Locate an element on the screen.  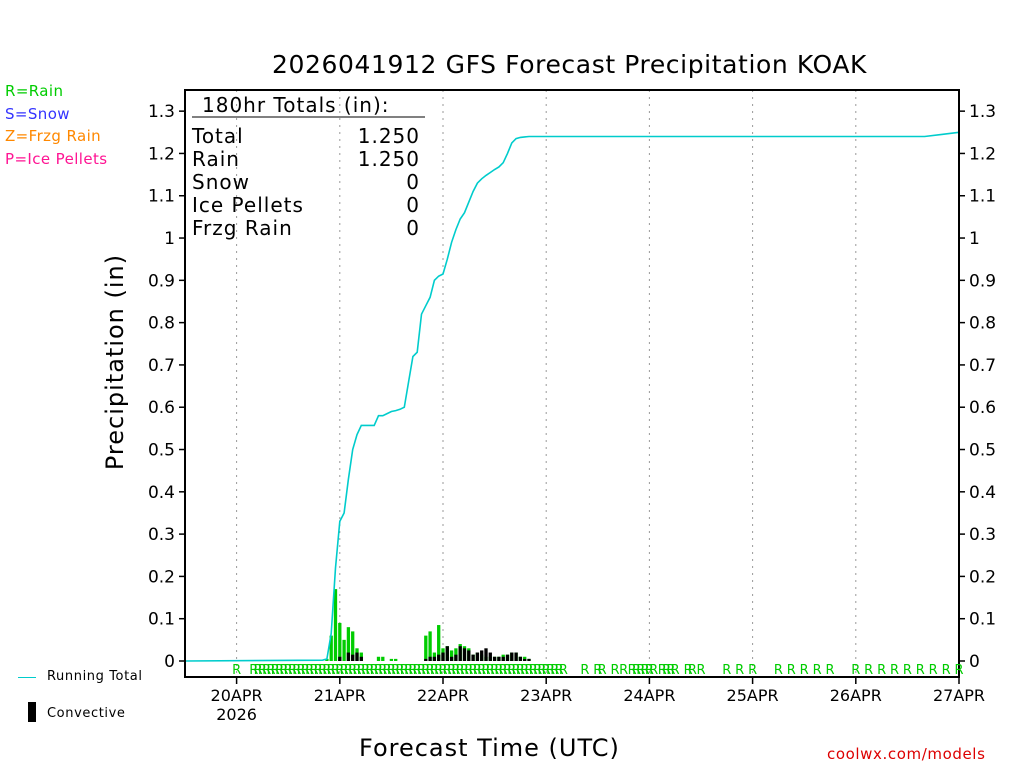
y-tick-label-left: 0.9 is located at coordinates (161, 281).